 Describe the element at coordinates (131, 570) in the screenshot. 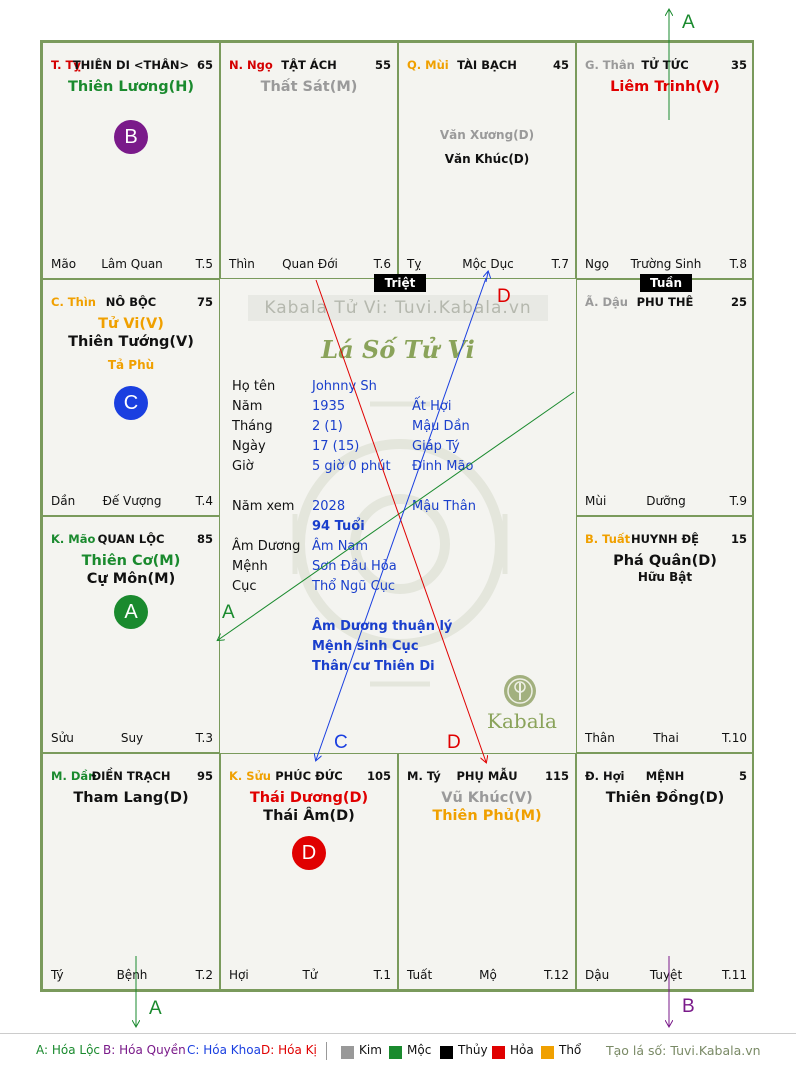

I see `major-stars: Thiên Cơ(M) Cự Môn(M)` at that location.